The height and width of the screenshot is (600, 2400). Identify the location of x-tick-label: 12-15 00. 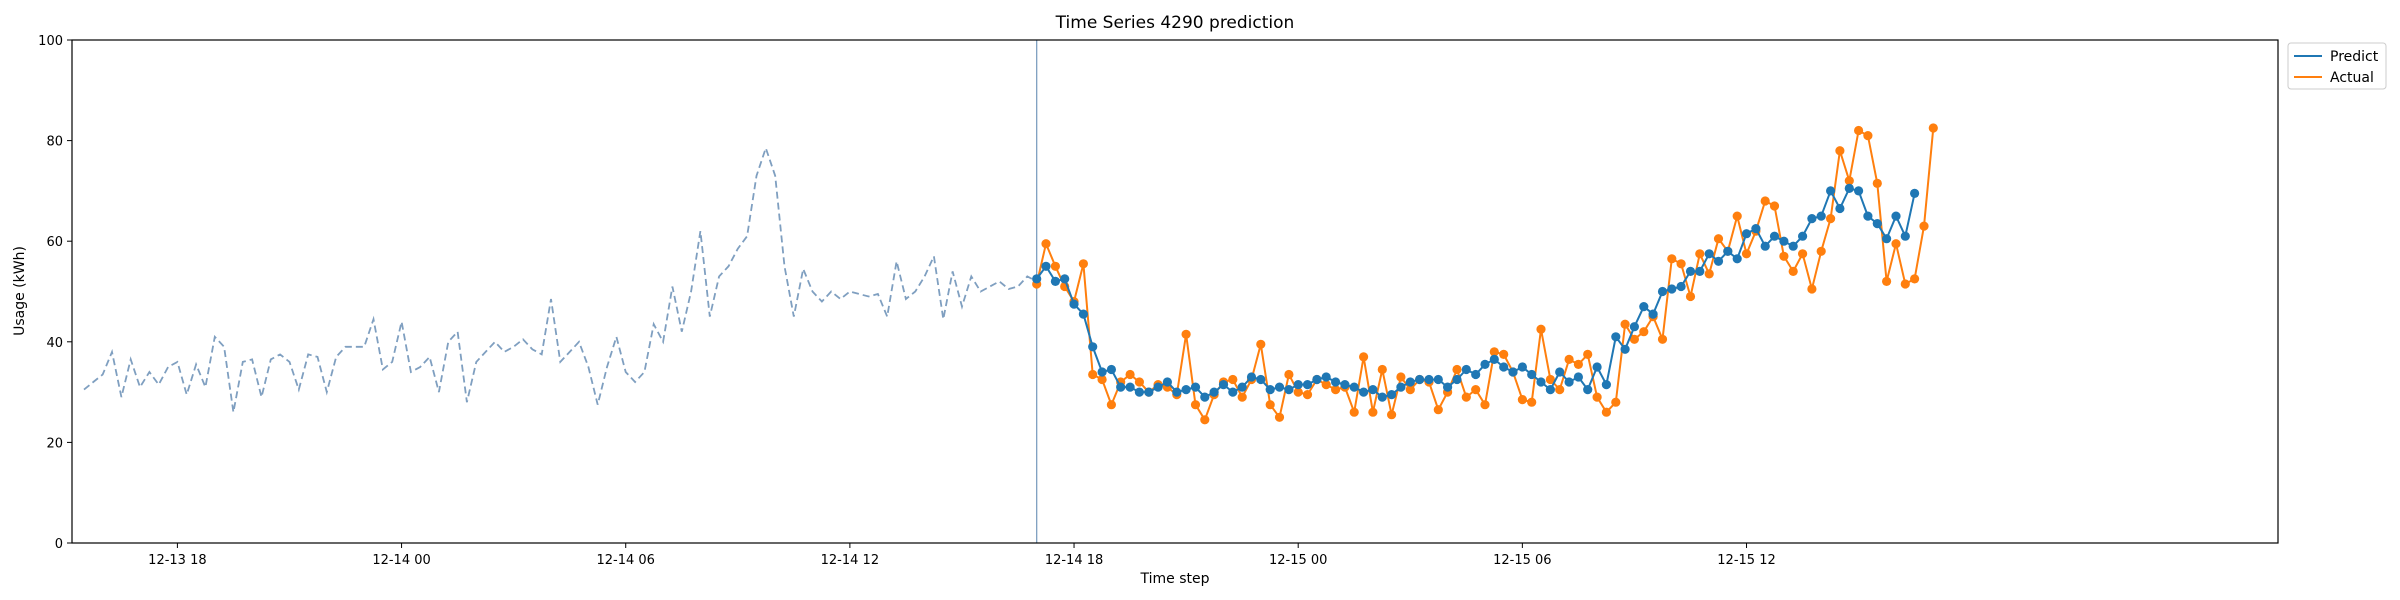
(1298, 560).